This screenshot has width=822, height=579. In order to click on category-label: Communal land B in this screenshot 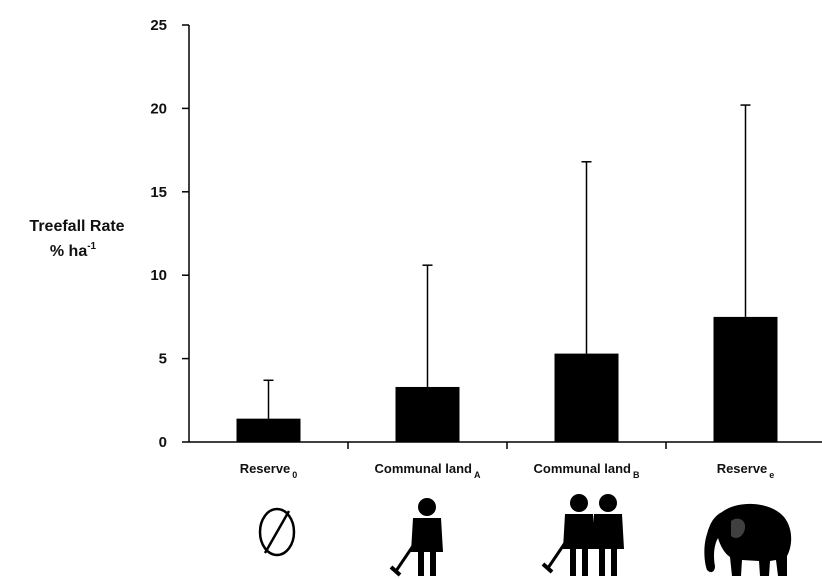, I will do `click(586, 470)`.